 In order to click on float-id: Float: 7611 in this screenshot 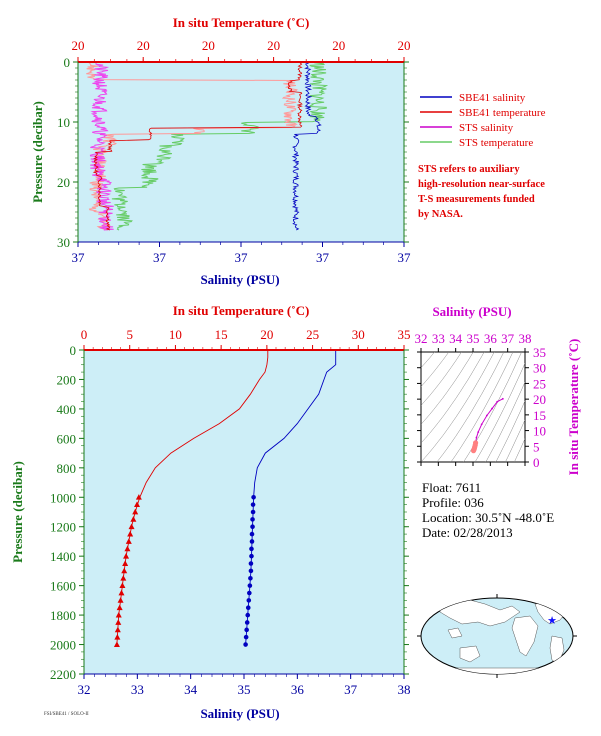, I will do `click(452, 487)`.